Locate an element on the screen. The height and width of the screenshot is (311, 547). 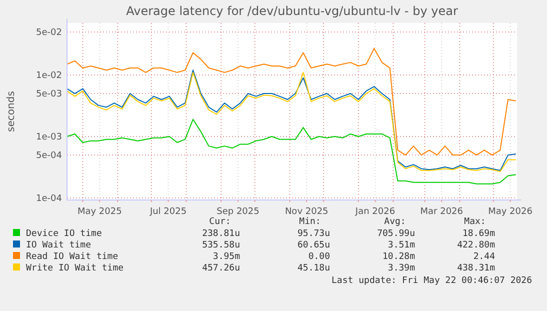
legend-label: Write IO Wait time is located at coordinates (75, 269).